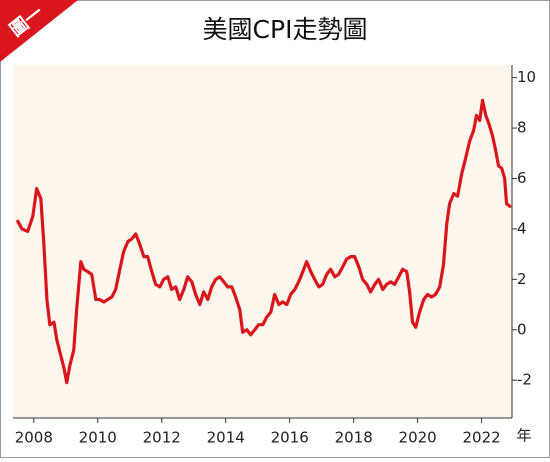 Image resolution: width=550 pixels, height=462 pixels. I want to click on x-tick-label: 2022, so click(482, 438).